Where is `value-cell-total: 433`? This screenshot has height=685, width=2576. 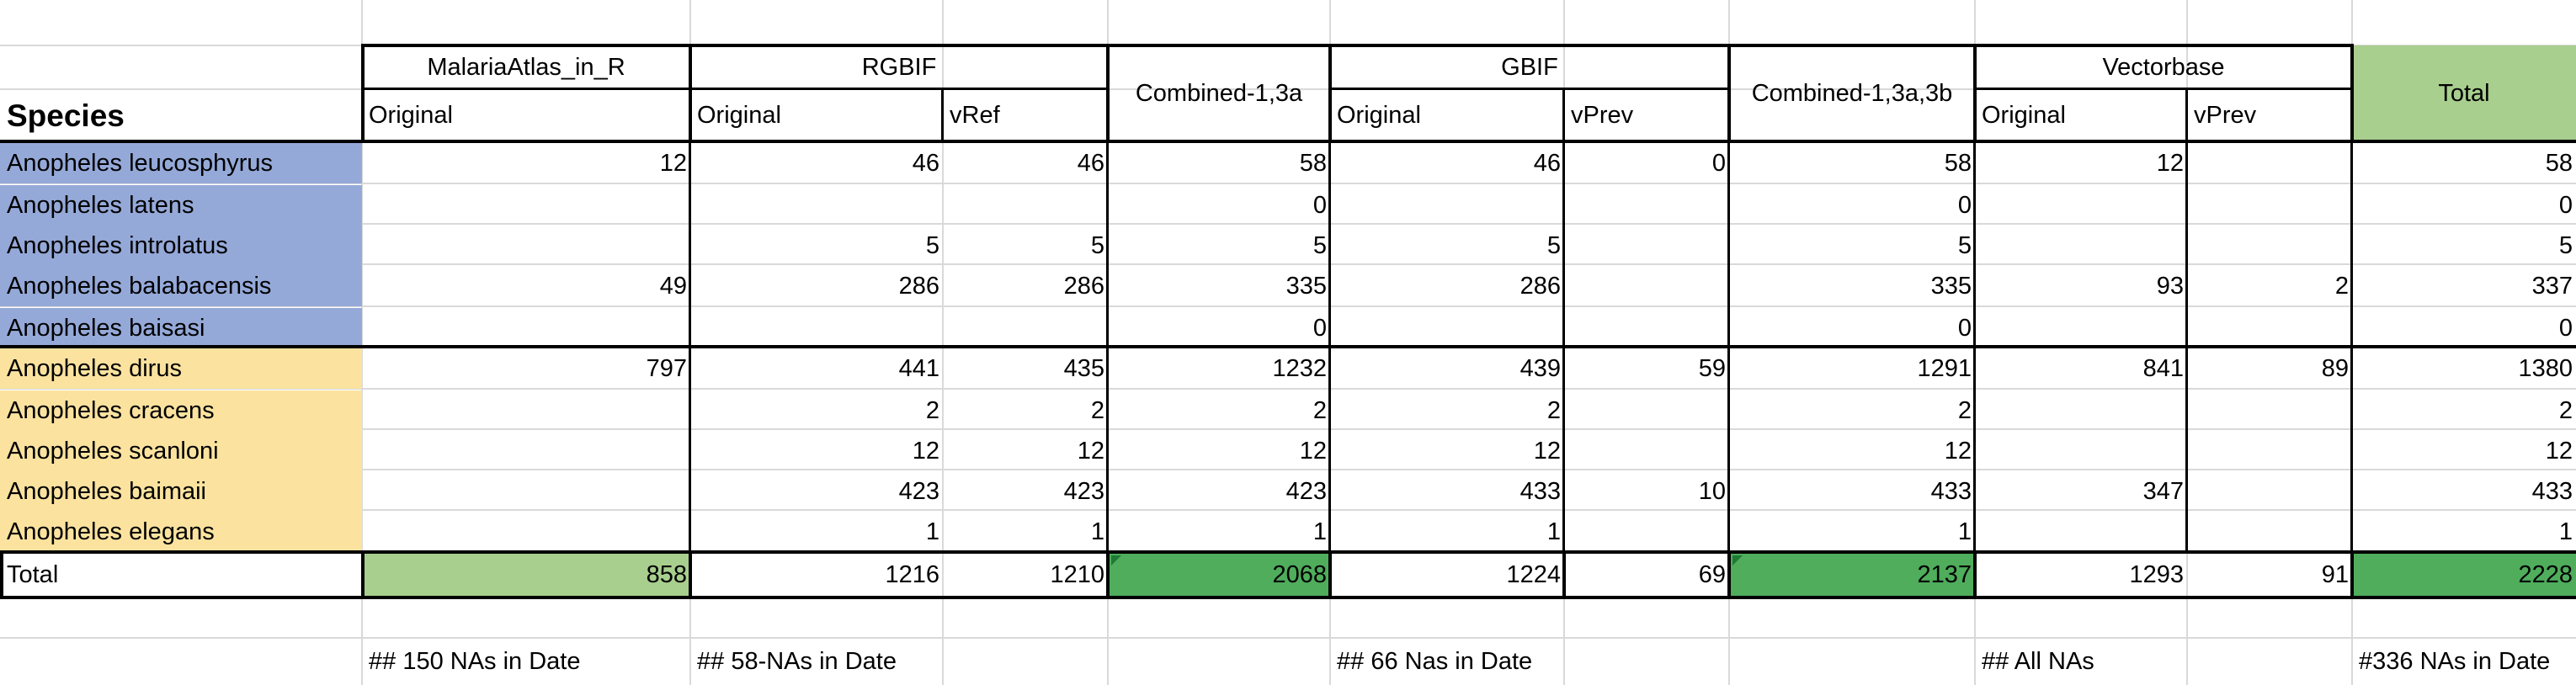 value-cell-total: 433 is located at coordinates (2552, 491).